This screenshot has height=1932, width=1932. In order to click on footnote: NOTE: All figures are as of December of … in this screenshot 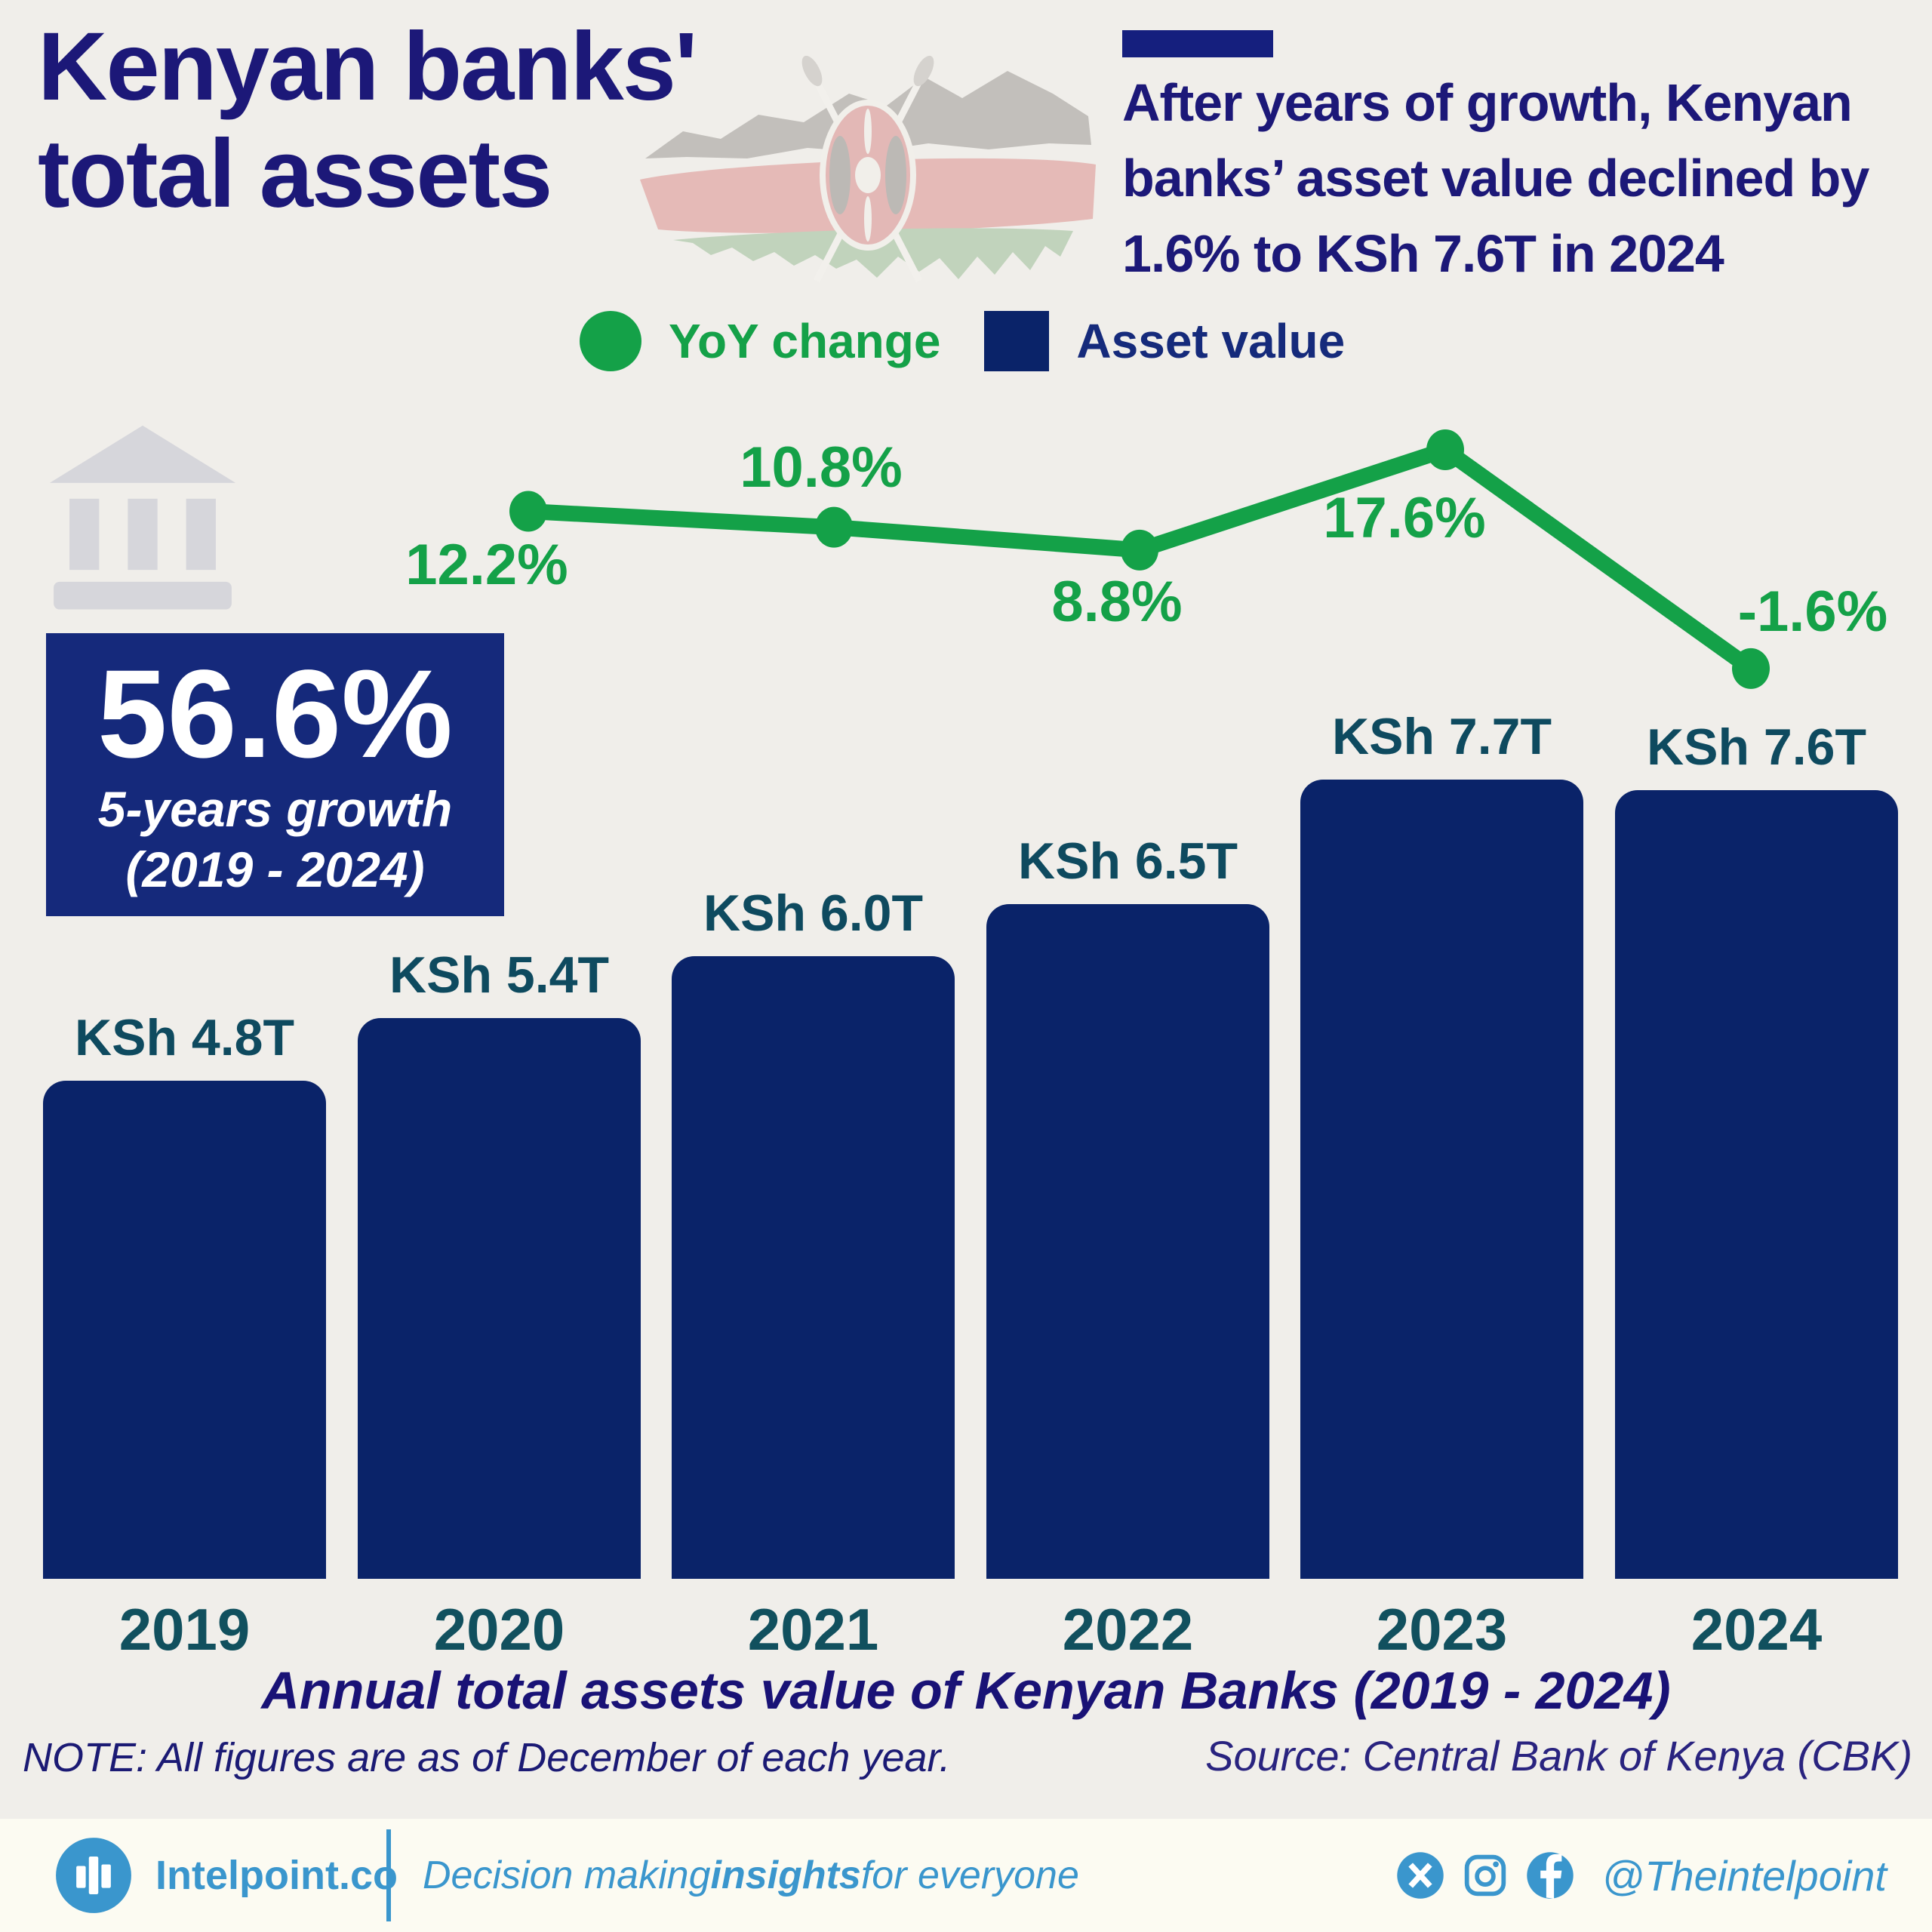, I will do `click(487, 1757)`.